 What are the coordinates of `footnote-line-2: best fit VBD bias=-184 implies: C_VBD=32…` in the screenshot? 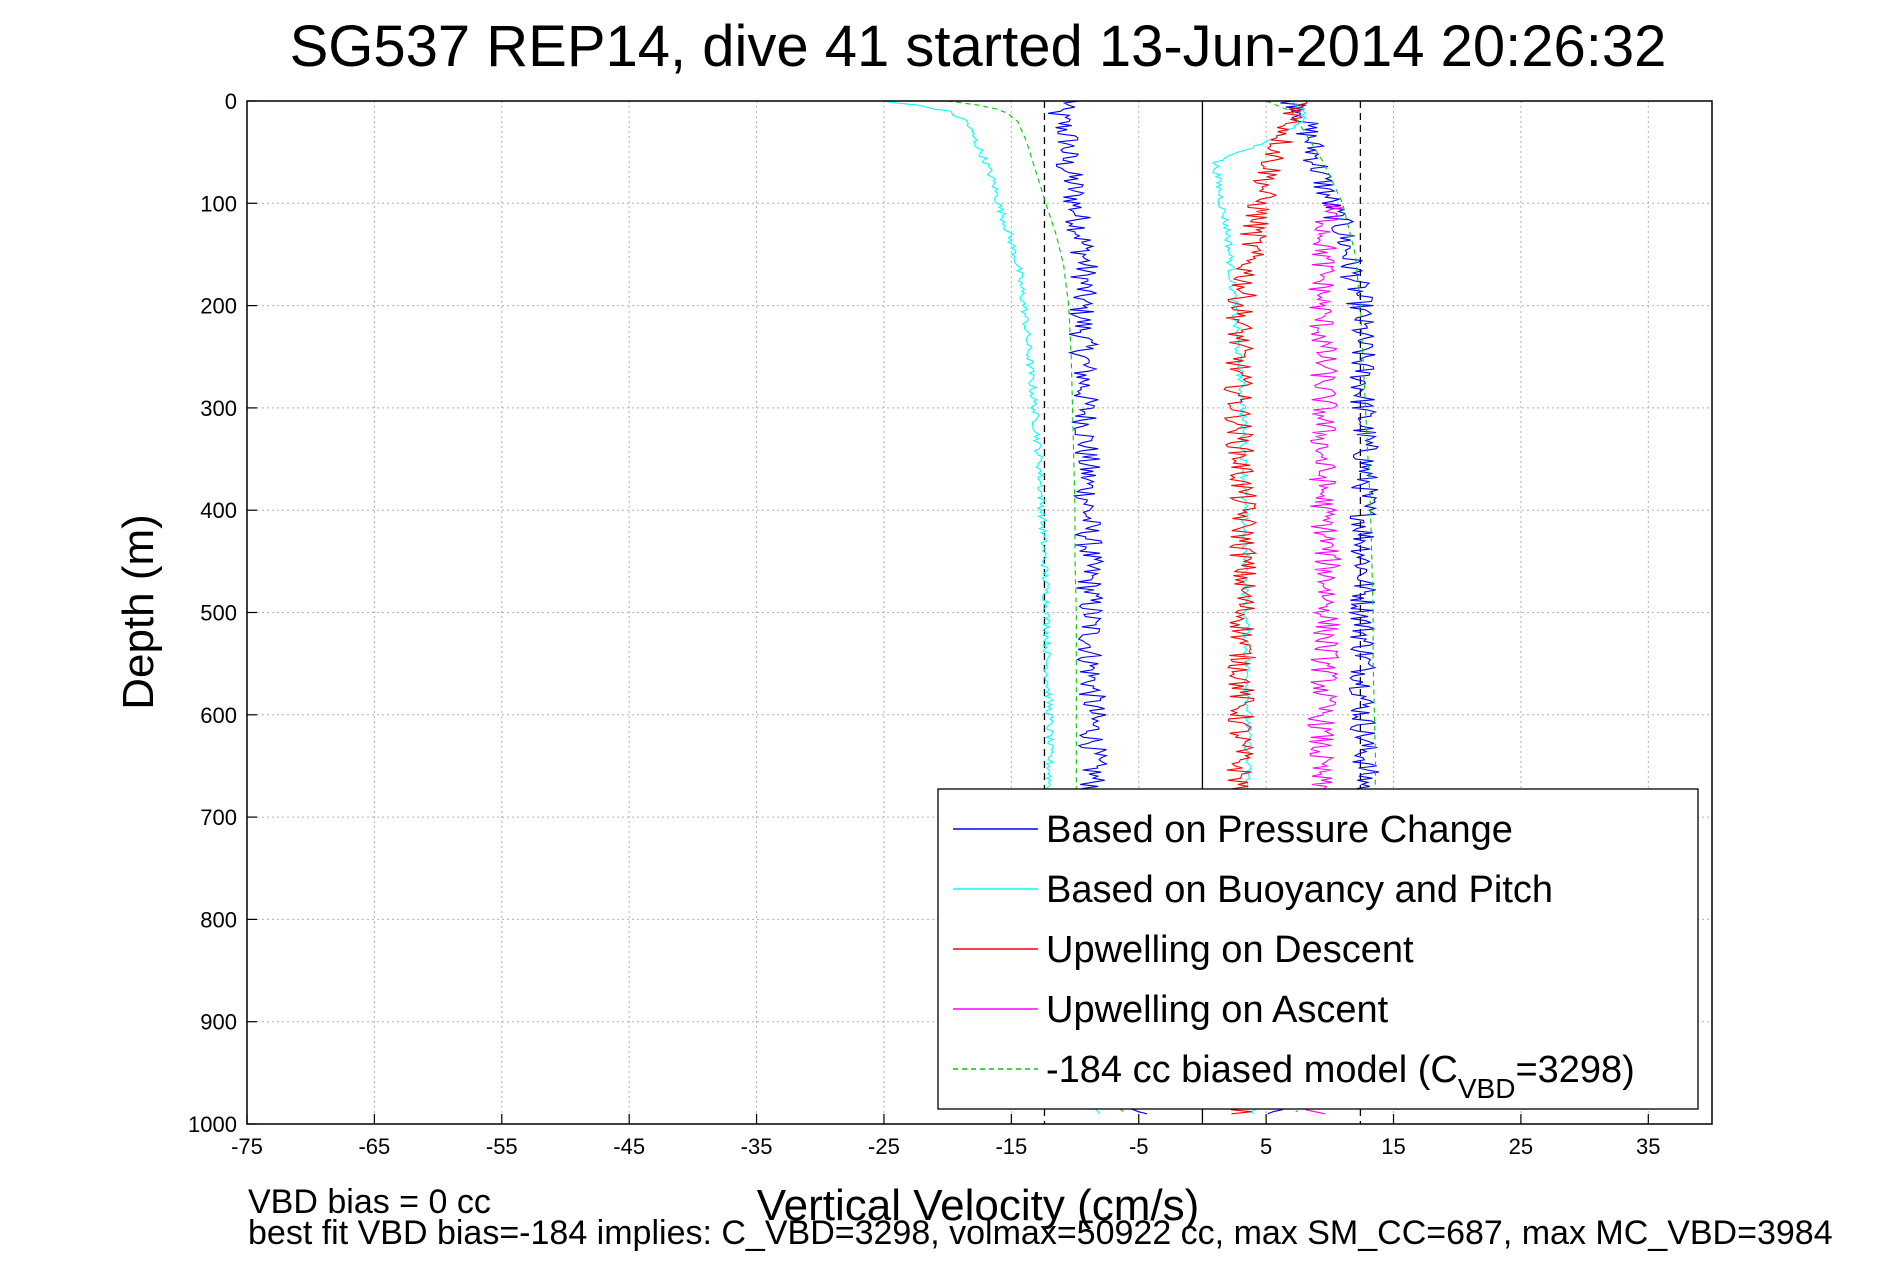 It's located at (1040, 1233).